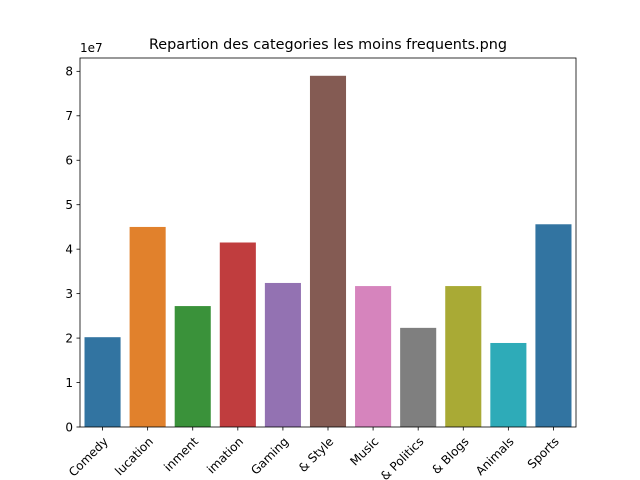  Describe the element at coordinates (69, 161) in the screenshot. I see `y-tick-label-6: 6` at that location.